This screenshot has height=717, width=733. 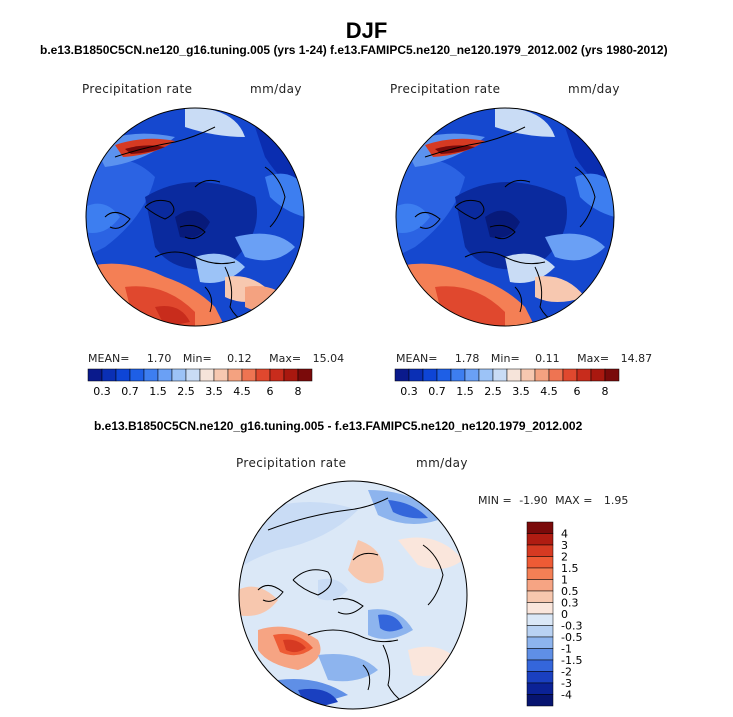 I want to click on right-precip-map, so click(x=505, y=217).